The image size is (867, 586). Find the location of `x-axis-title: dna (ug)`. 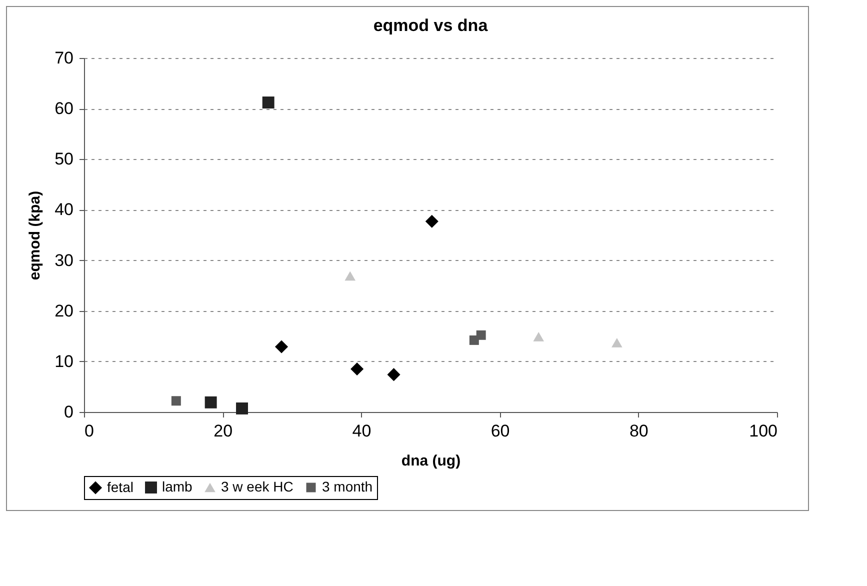

x-axis-title: dna (ug) is located at coordinates (431, 461).